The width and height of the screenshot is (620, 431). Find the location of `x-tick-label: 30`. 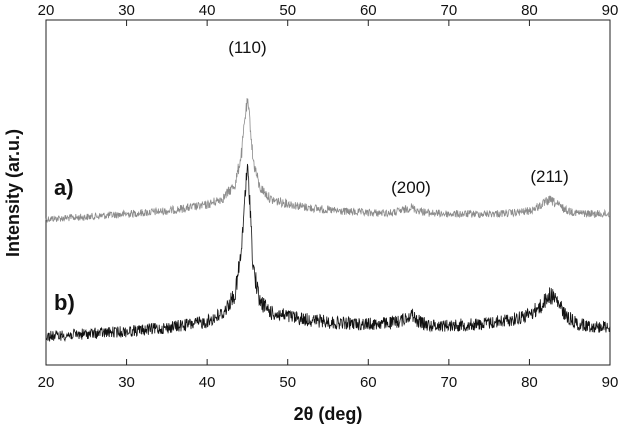

x-tick-label: 30 is located at coordinates (126, 382).